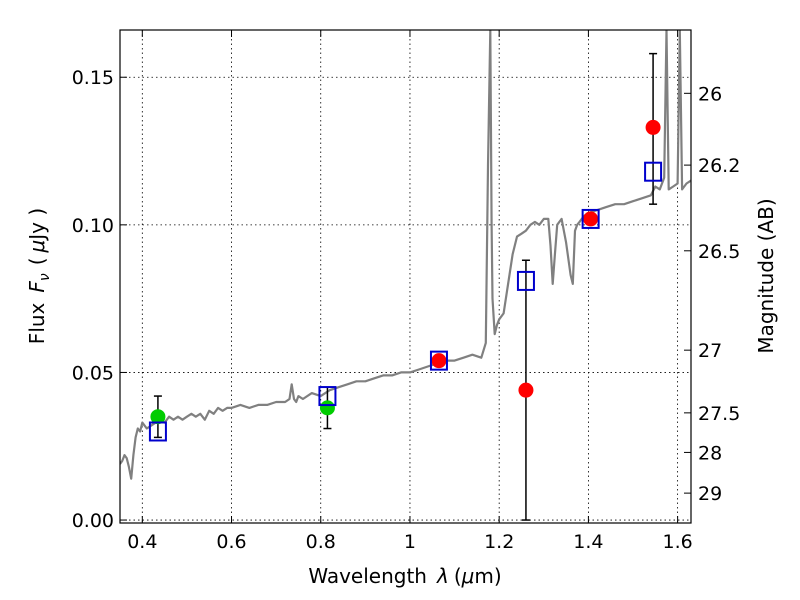 The image size is (800, 600). I want to click on y-tick-label-0: 0.00, so click(93, 521).